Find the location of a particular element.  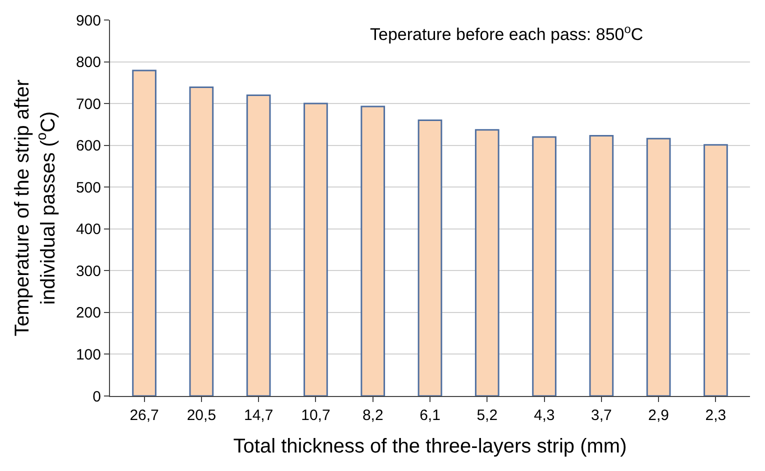

y-tick-label: 700 is located at coordinates (88, 104).